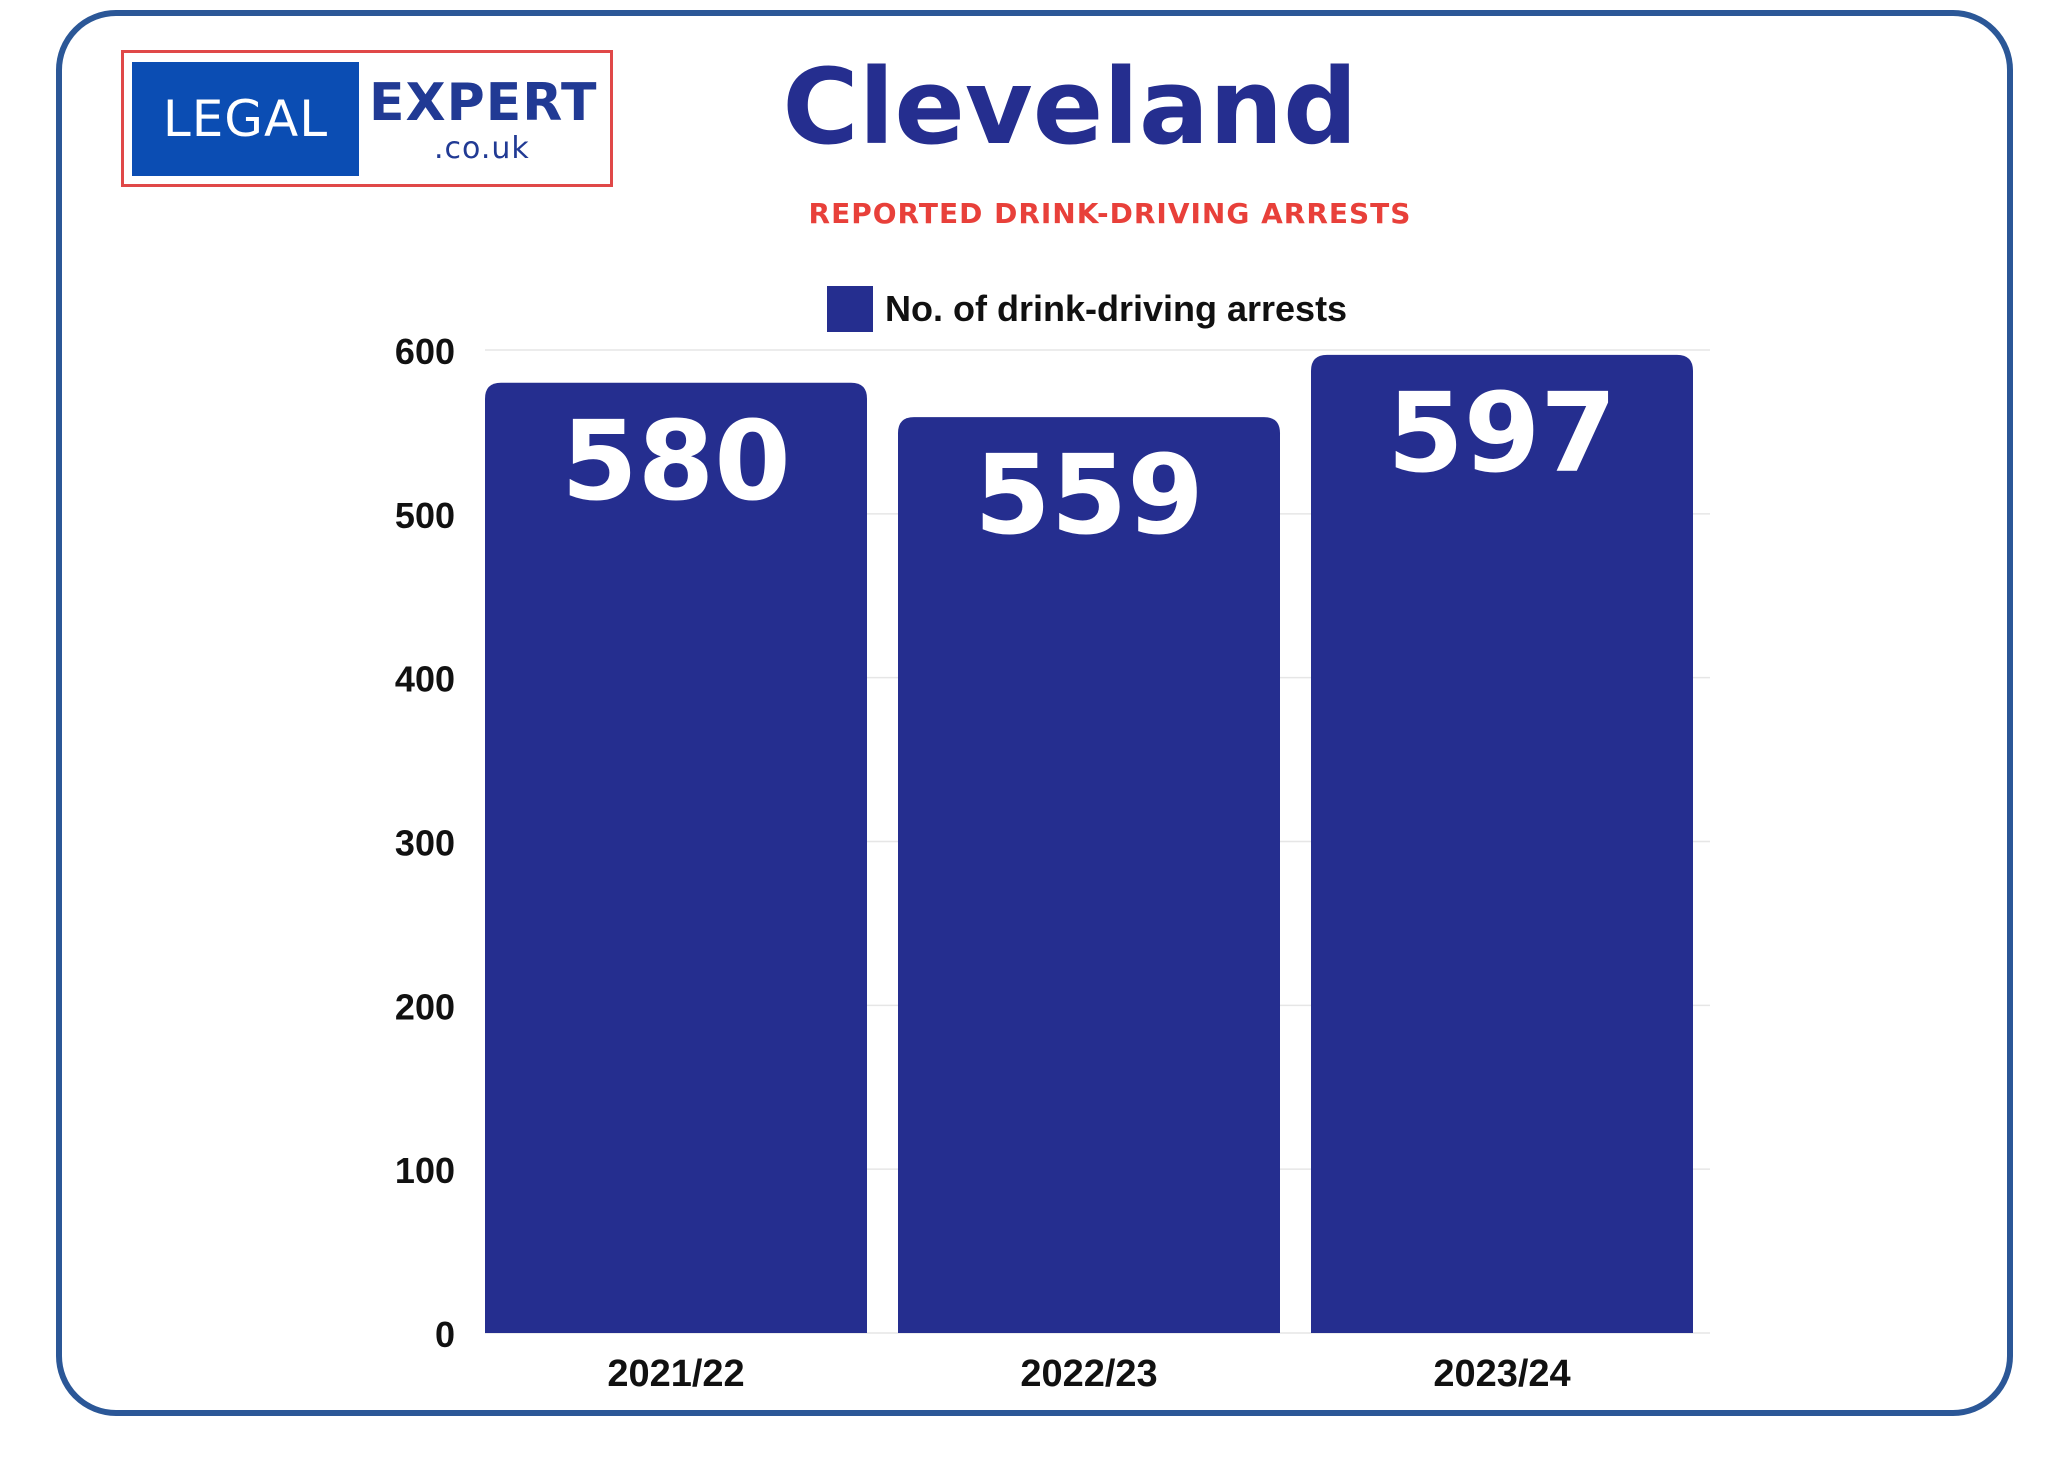 This screenshot has height=1457, width=2048. What do you see at coordinates (425, 843) in the screenshot?
I see `y-tick-label: 300` at bounding box center [425, 843].